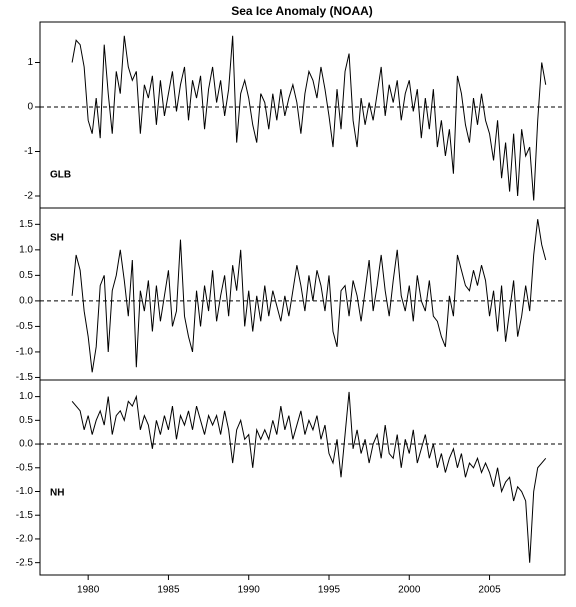 The height and width of the screenshot is (607, 576). What do you see at coordinates (302, 11) in the screenshot?
I see `chart-title: Sea Ice Anomaly (NOAA)` at bounding box center [302, 11].